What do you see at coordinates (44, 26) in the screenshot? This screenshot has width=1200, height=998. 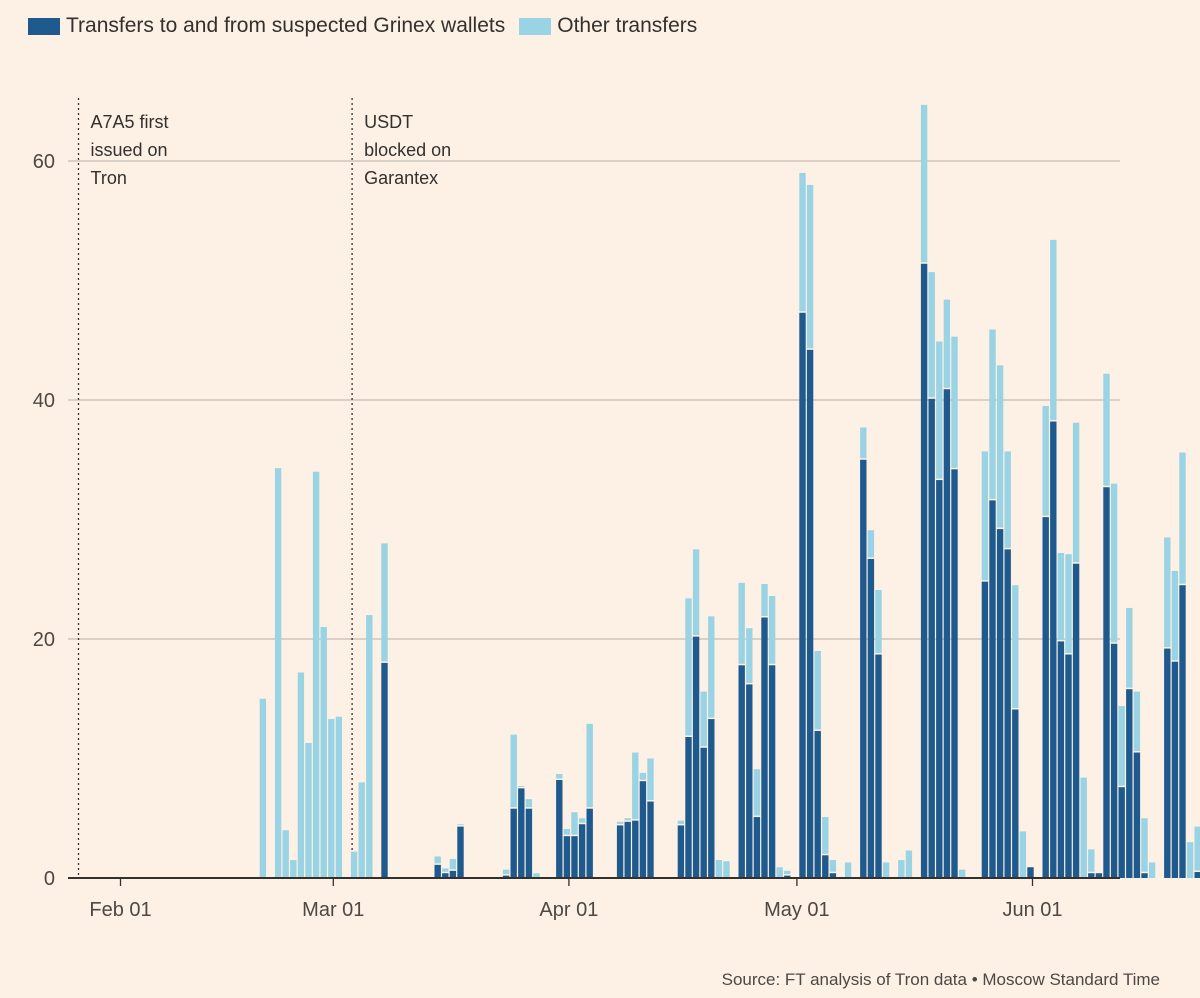 I see `legend-swatch-grinex` at bounding box center [44, 26].